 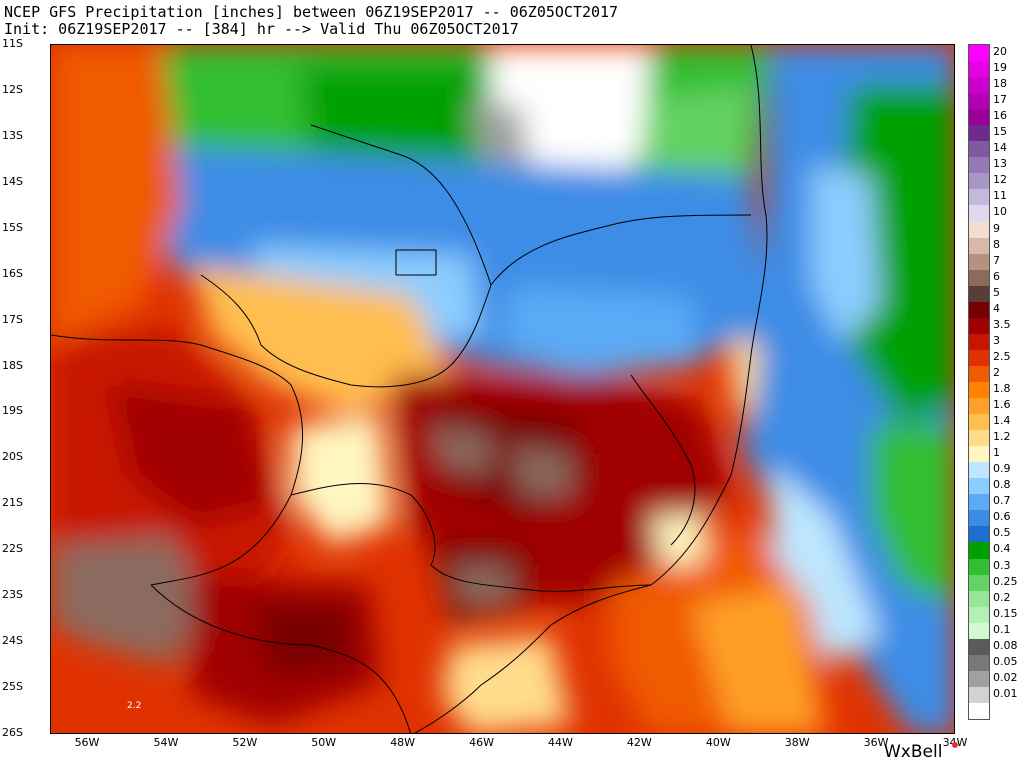 I want to click on legend-label: 0.5, so click(x=1002, y=533).